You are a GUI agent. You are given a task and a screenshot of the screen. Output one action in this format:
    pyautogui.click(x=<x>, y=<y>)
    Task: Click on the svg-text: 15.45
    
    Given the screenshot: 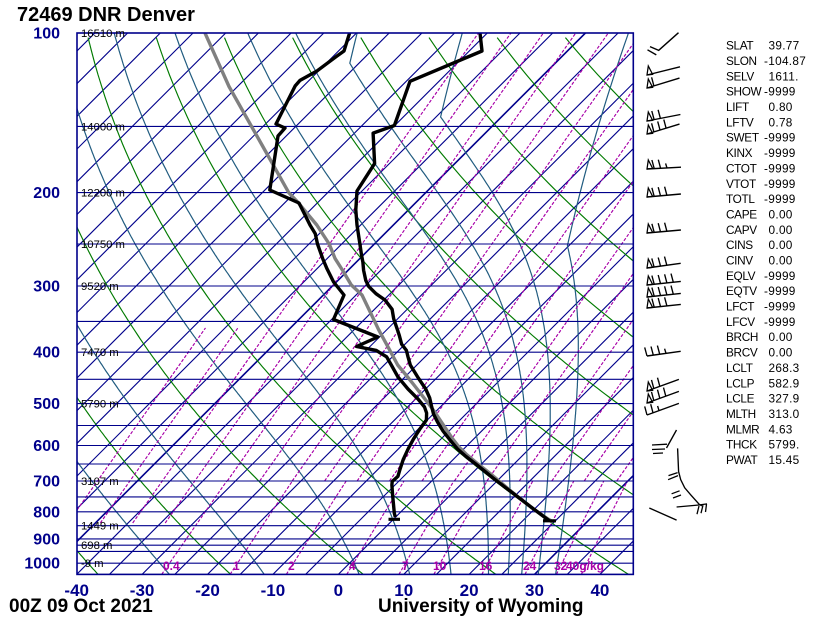 What is the action you would take?
    pyautogui.click(x=784, y=460)
    